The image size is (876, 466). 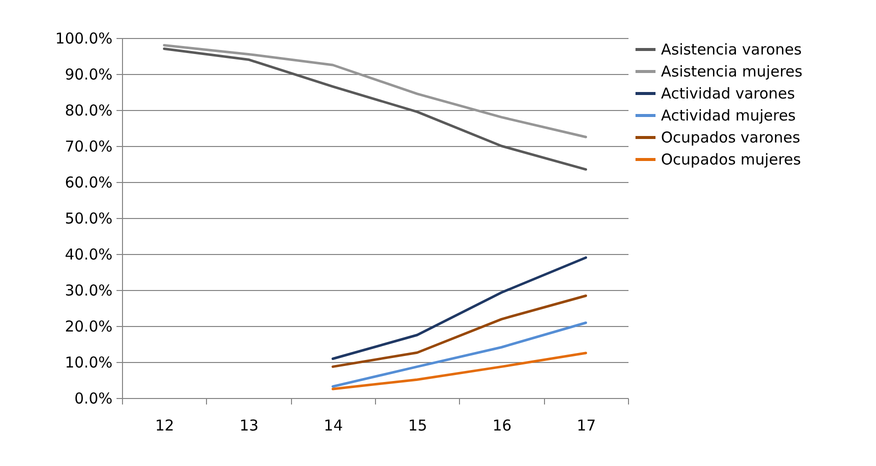 What do you see at coordinates (83, 39) in the screenshot?
I see `y-tick-label: 100.0%` at bounding box center [83, 39].